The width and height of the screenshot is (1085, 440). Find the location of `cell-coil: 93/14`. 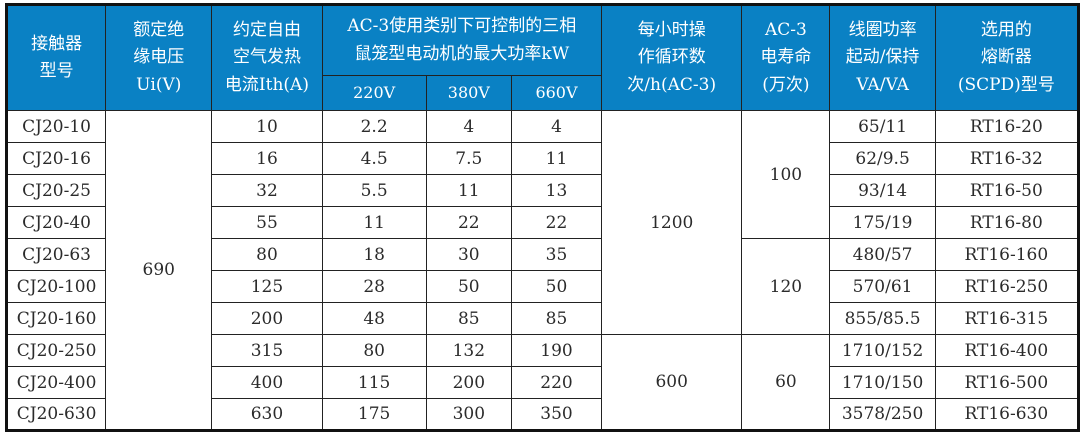

cell-coil: 93/14 is located at coordinates (882, 190).